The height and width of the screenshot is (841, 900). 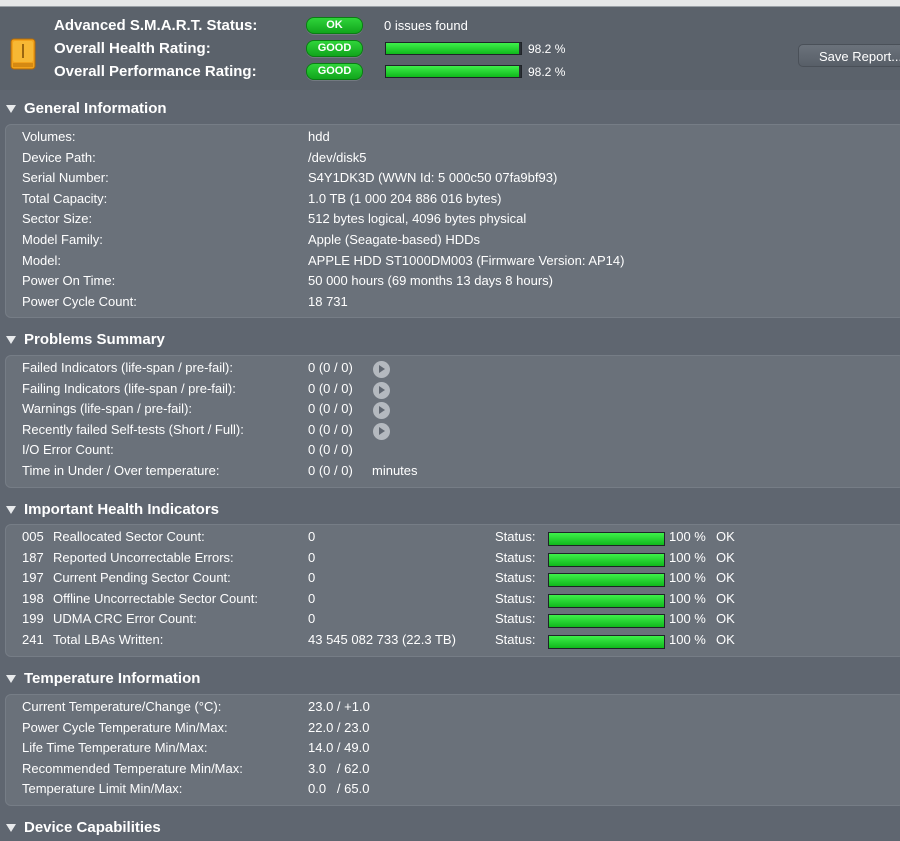 What do you see at coordinates (115, 748) in the screenshot?
I see `temperature-label: Life Time Temperature Min/Max:` at bounding box center [115, 748].